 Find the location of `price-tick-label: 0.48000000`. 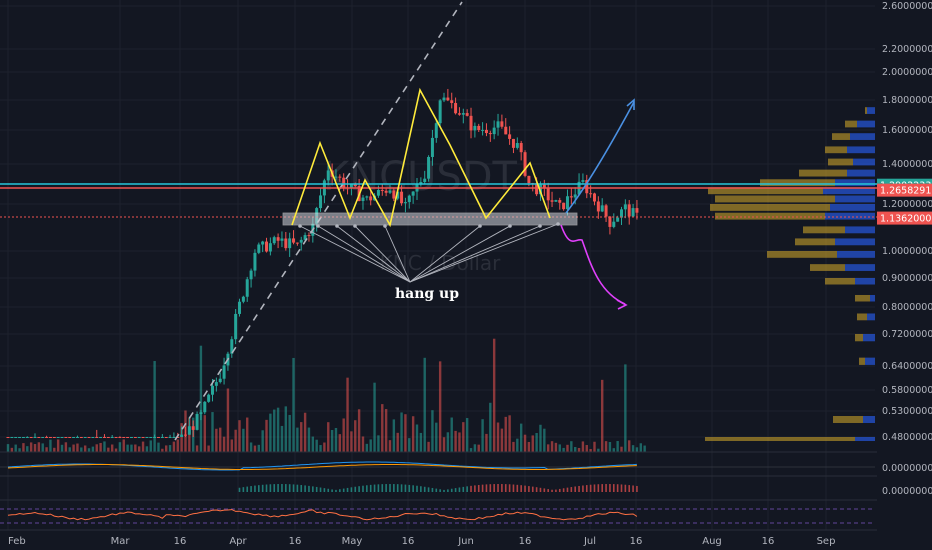

price-tick-label: 0.48000000 is located at coordinates (907, 437).